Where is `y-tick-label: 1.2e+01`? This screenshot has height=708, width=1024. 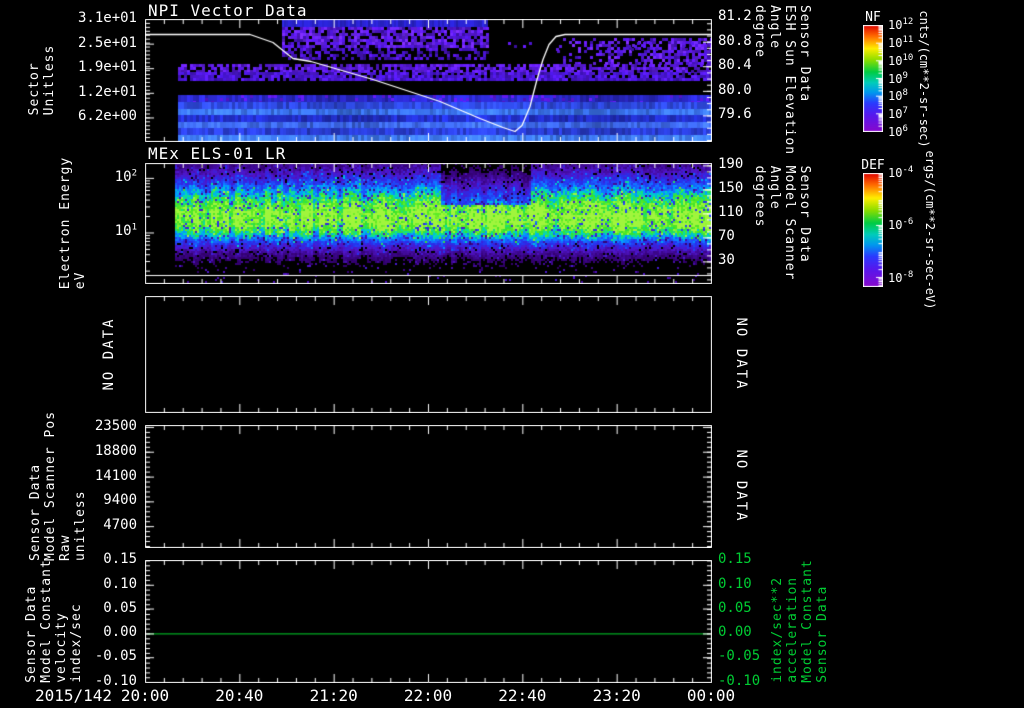 y-tick-label: 1.2e+01 is located at coordinates (107, 91).